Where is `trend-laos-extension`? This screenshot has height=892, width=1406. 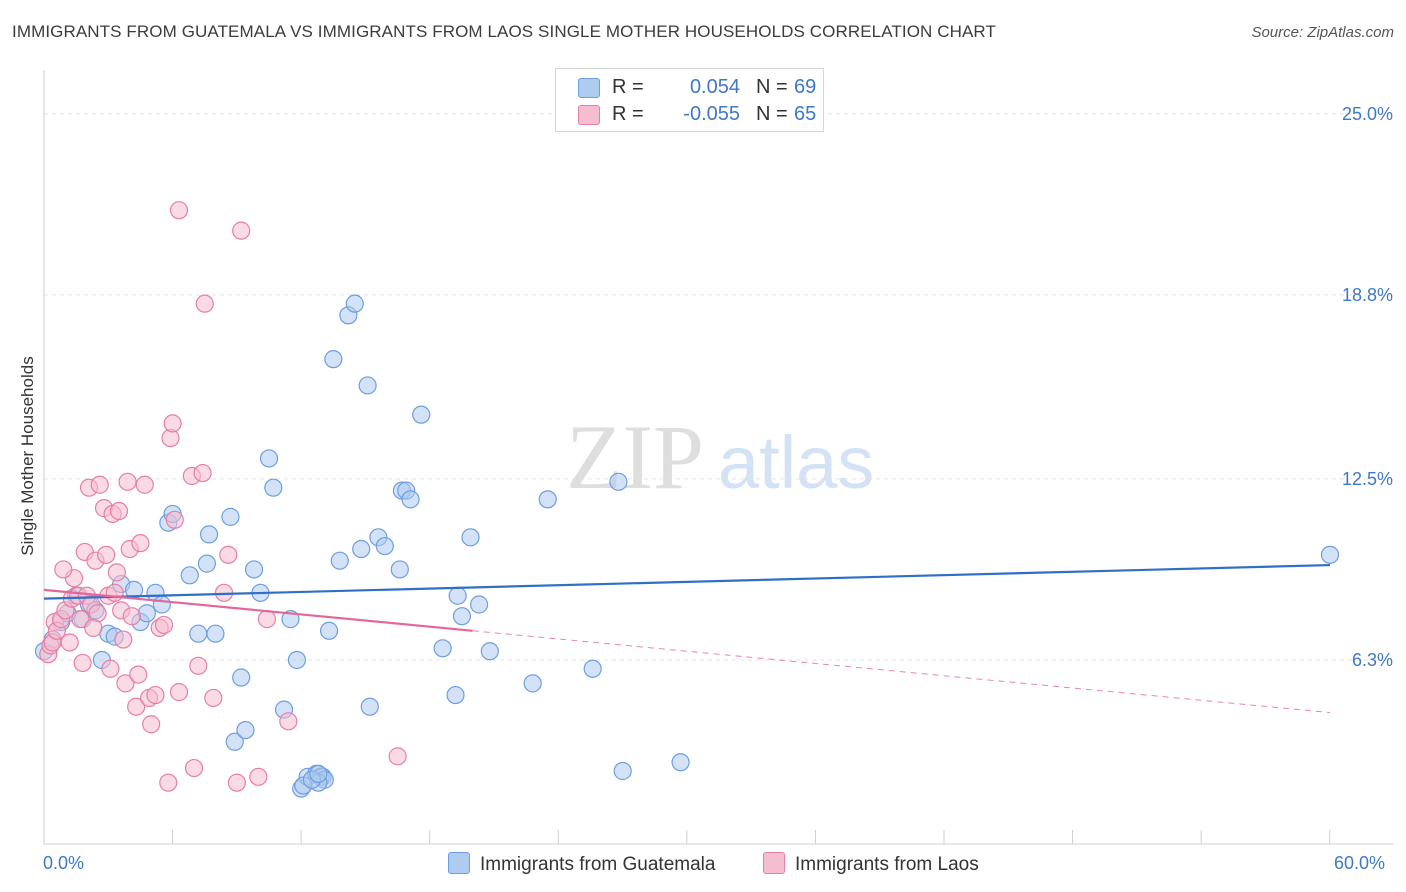 trend-laos-extension is located at coordinates (901, 672).